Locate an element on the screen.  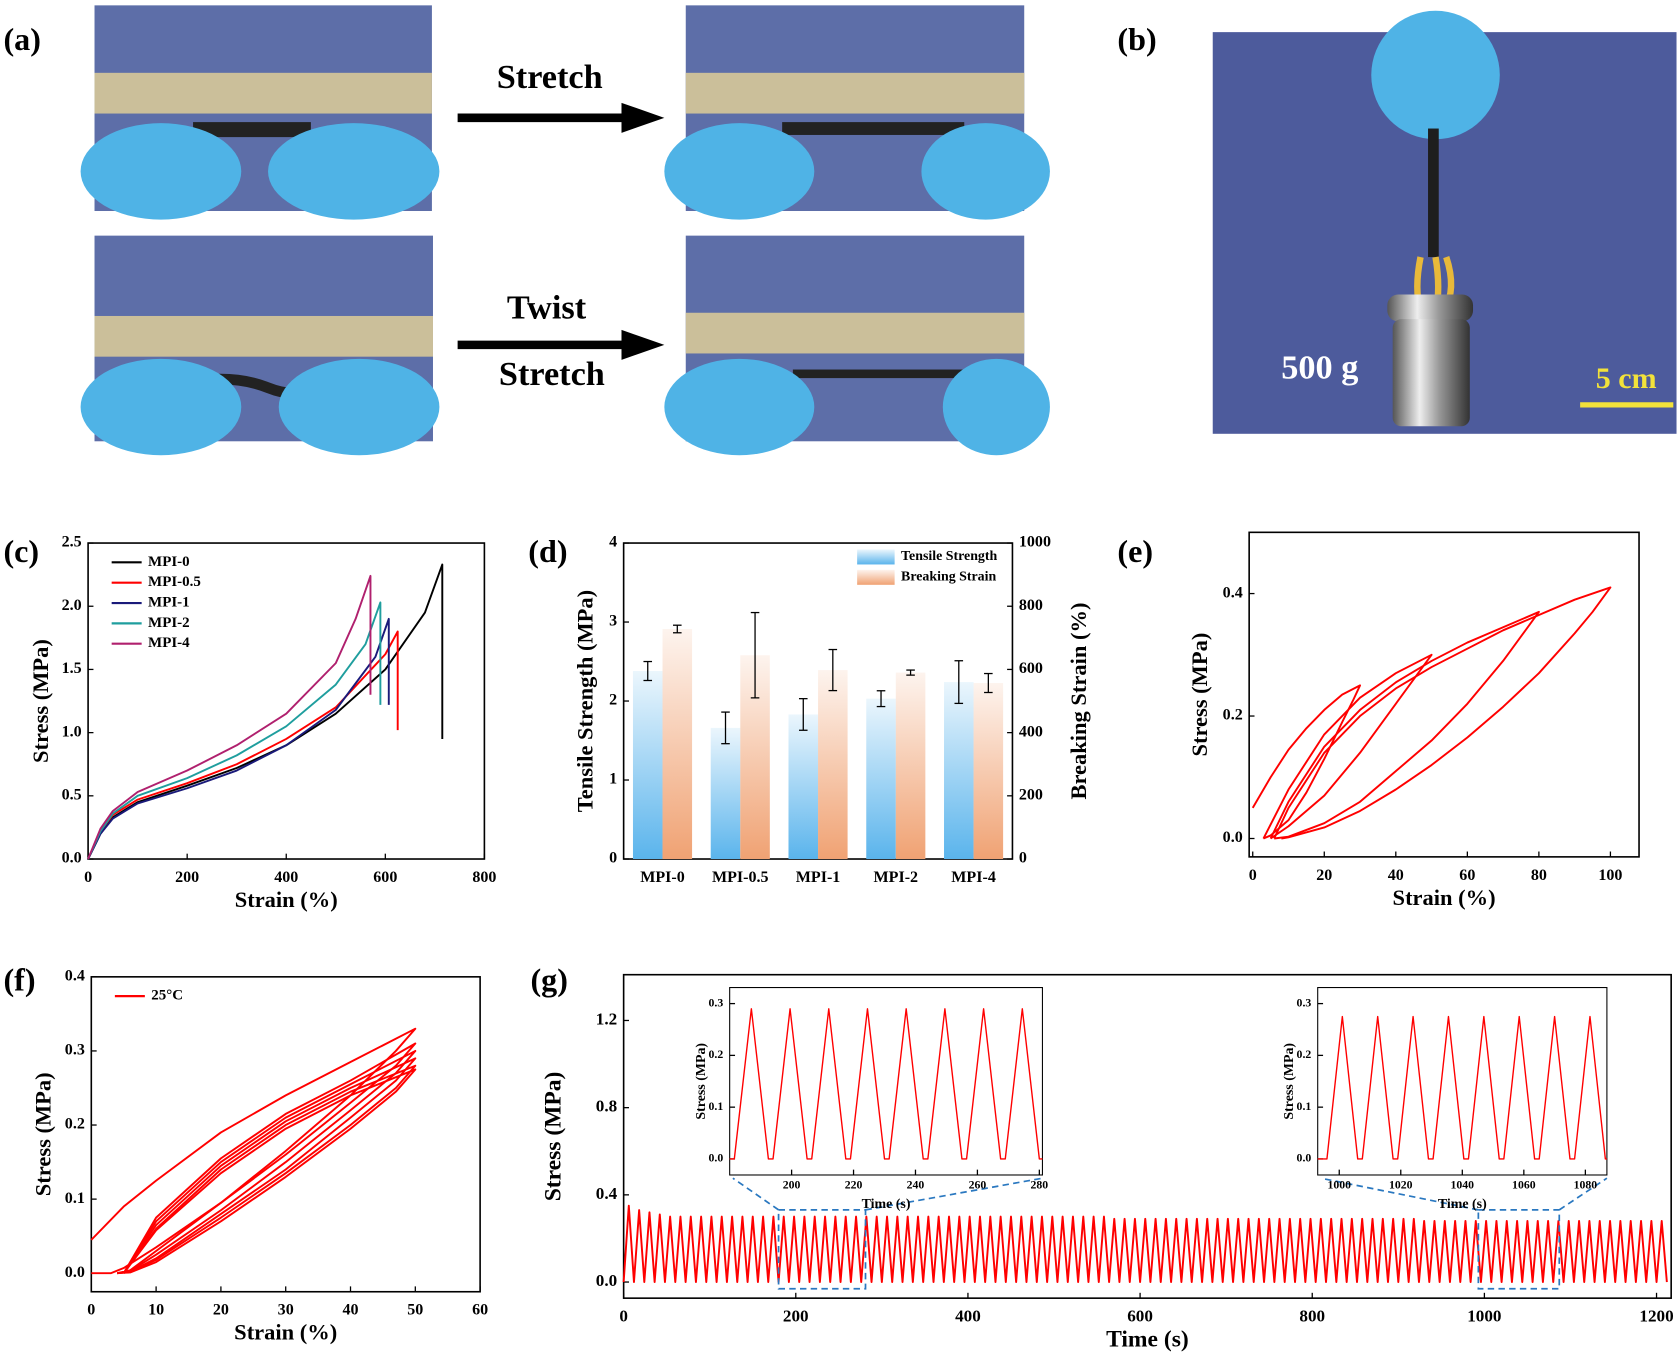
tick-label: 260 is located at coordinates (978, 1184).